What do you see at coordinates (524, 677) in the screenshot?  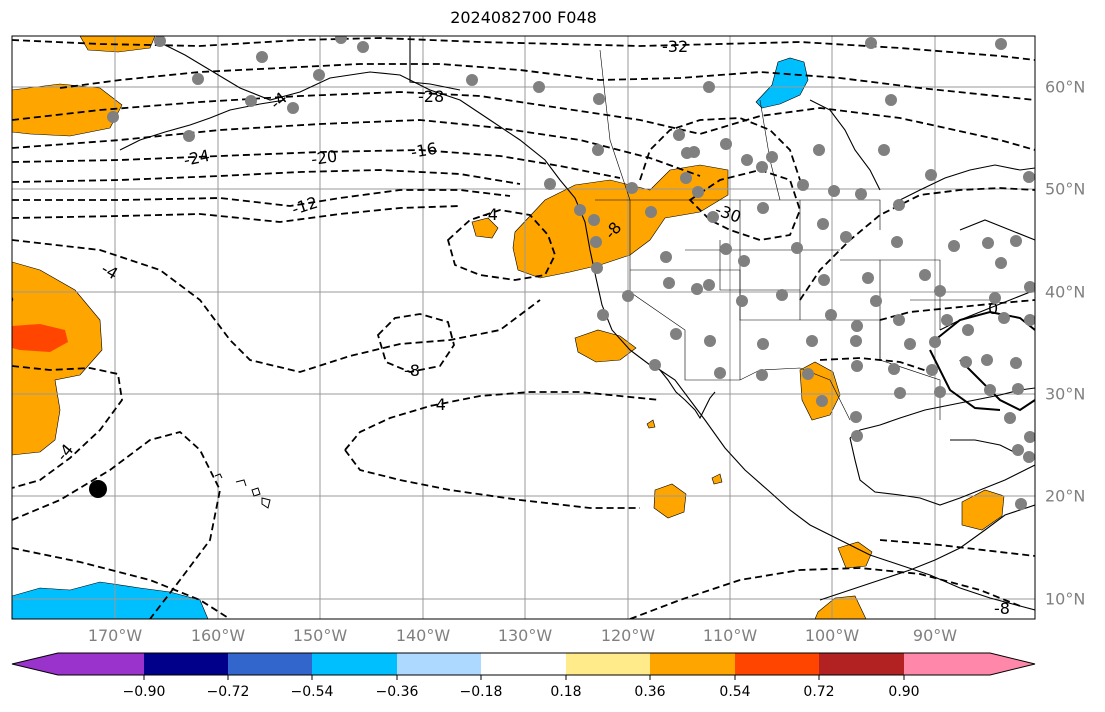 I see `colorbar-tick-marks` at bounding box center [524, 677].